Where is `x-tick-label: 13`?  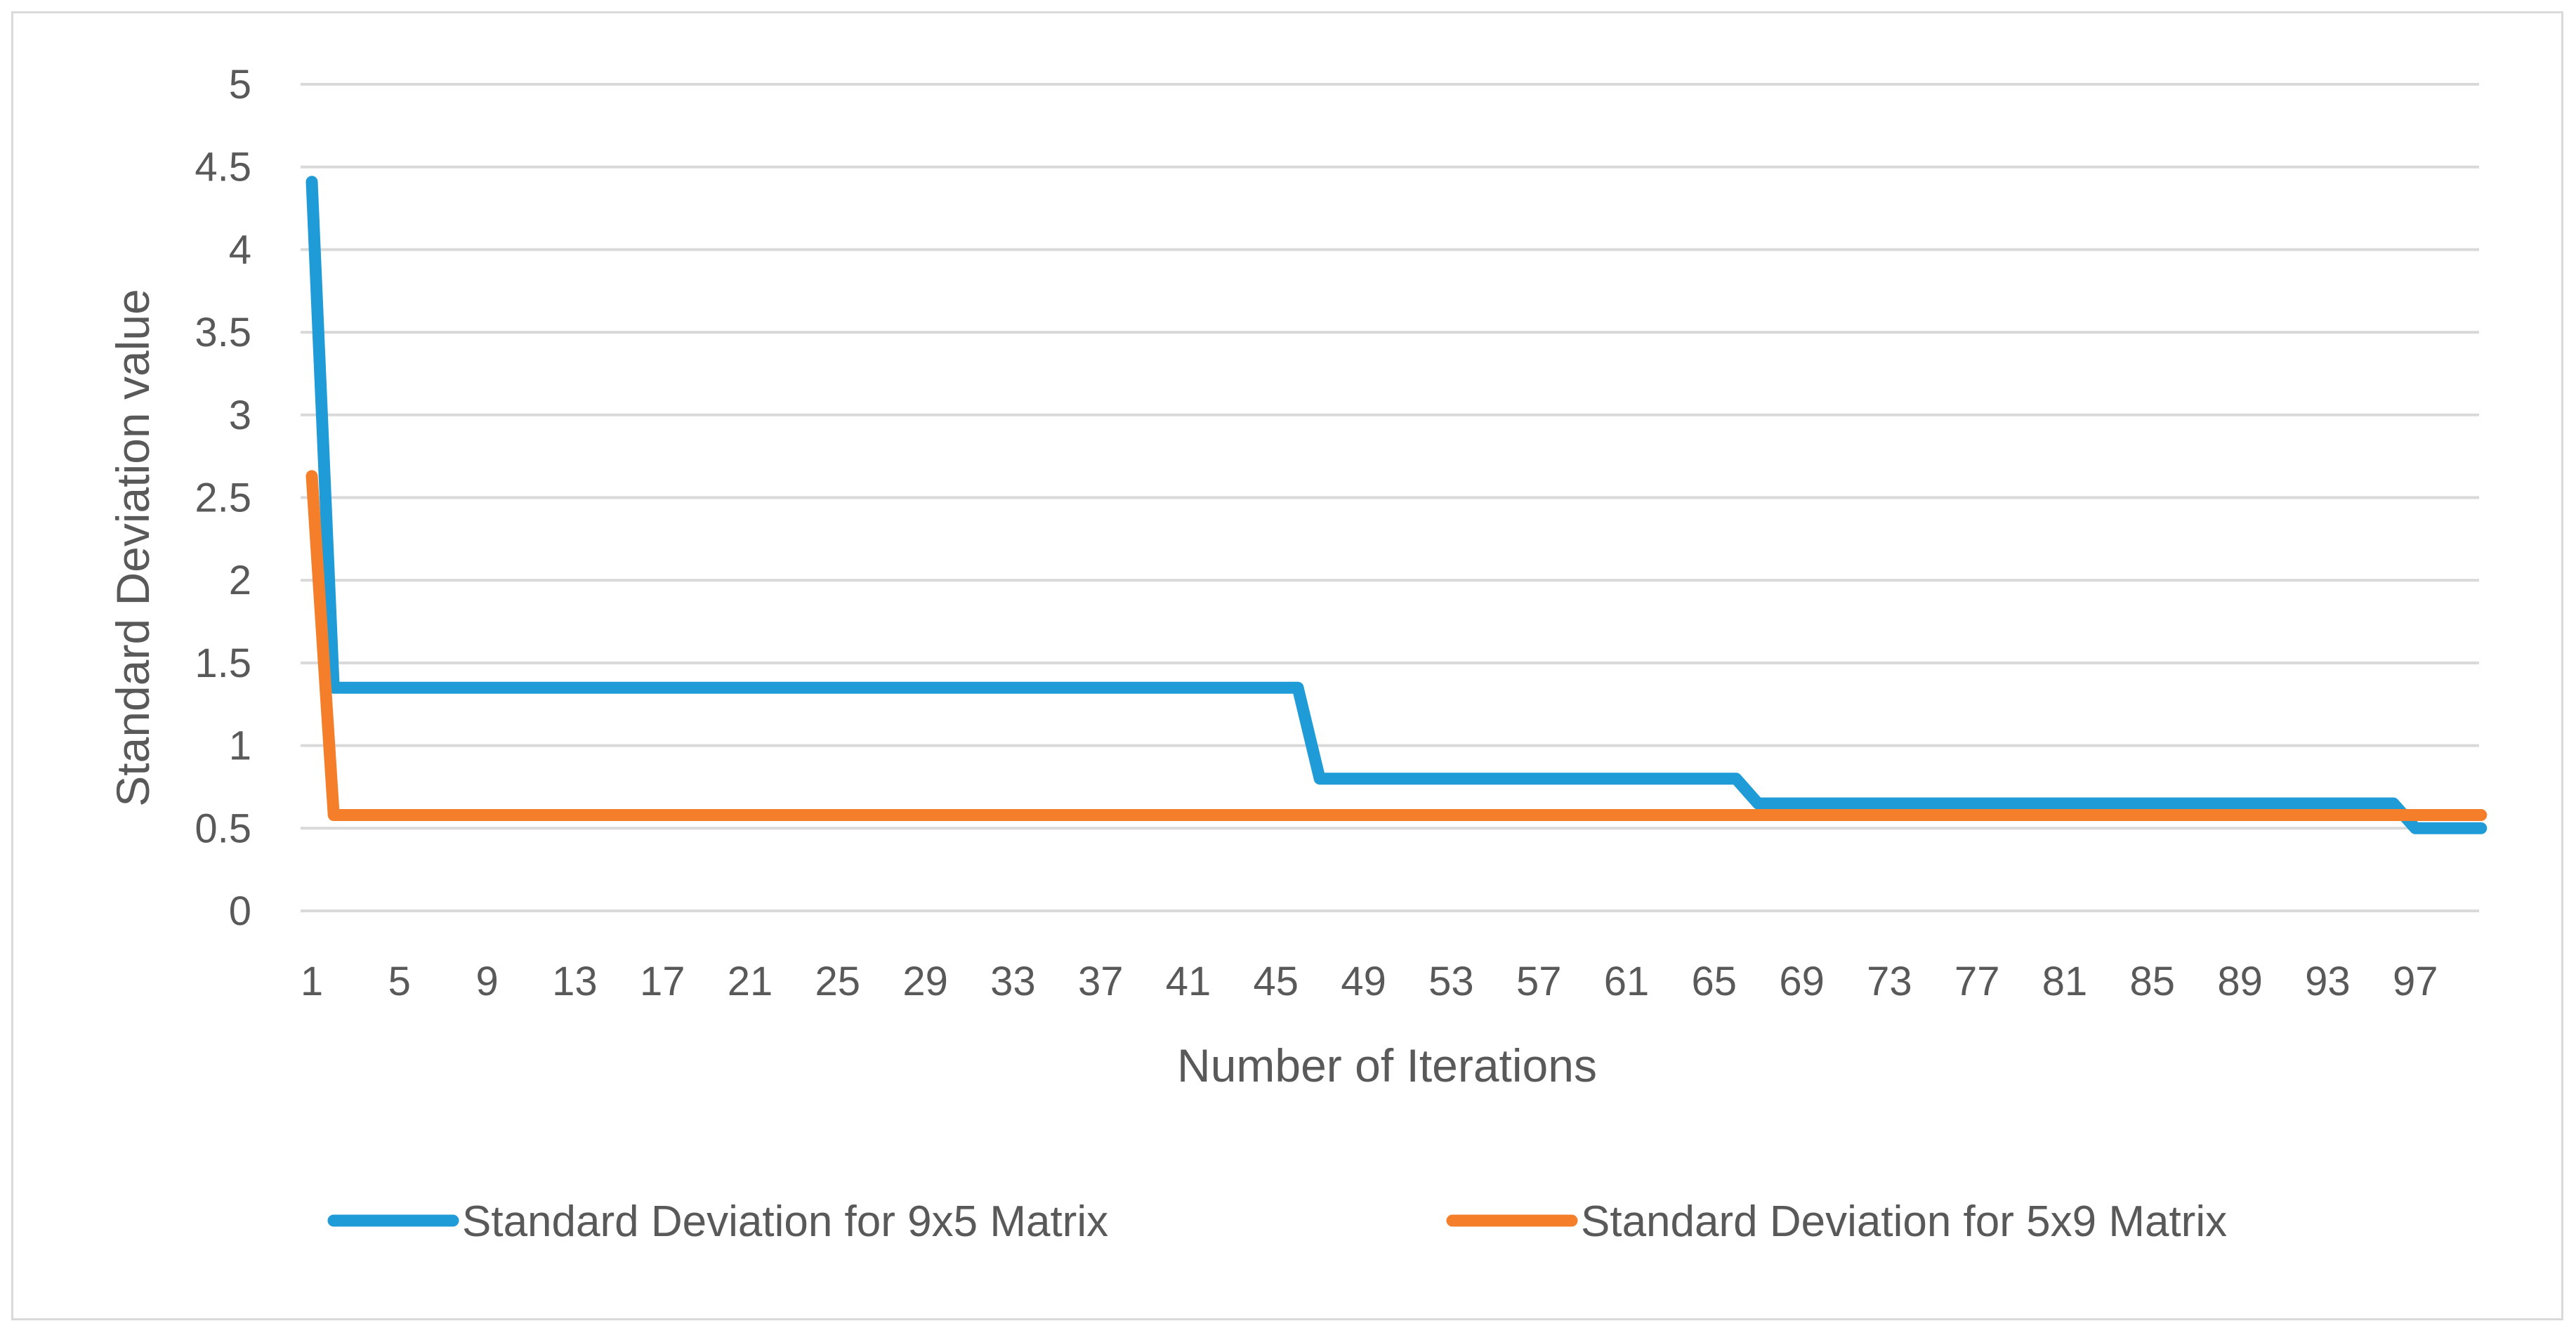 x-tick-label: 13 is located at coordinates (575, 981).